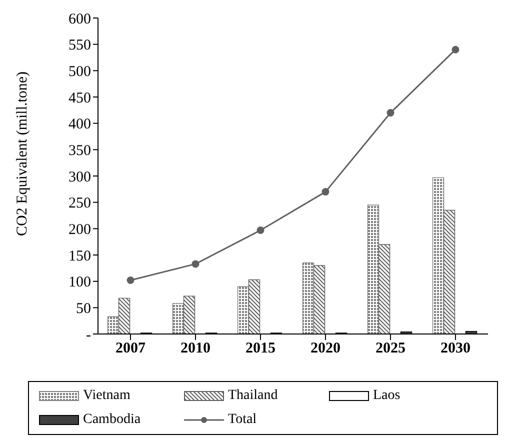 The width and height of the screenshot is (505, 441). I want to click on legend-label: Laos, so click(386, 396).